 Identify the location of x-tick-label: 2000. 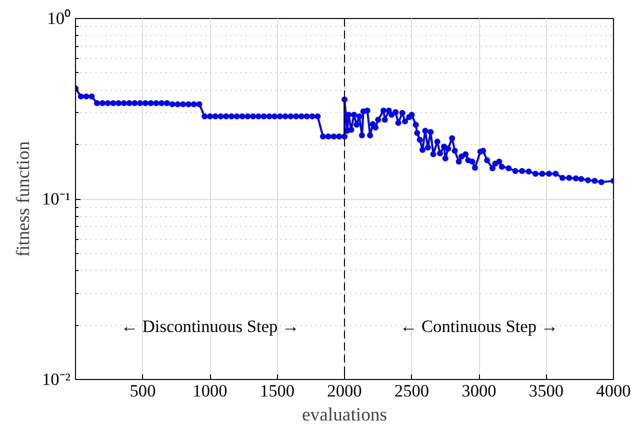
(344, 391).